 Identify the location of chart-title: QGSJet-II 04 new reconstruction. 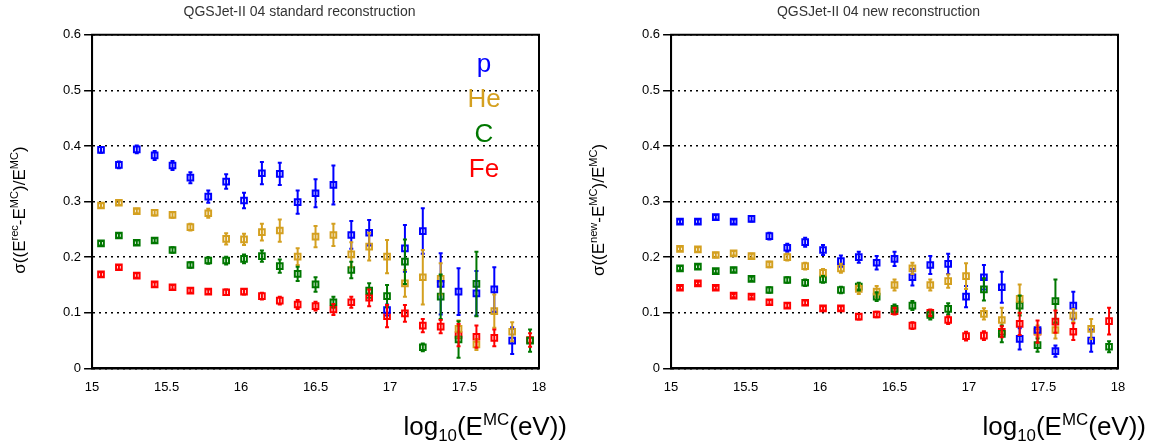
(878, 11).